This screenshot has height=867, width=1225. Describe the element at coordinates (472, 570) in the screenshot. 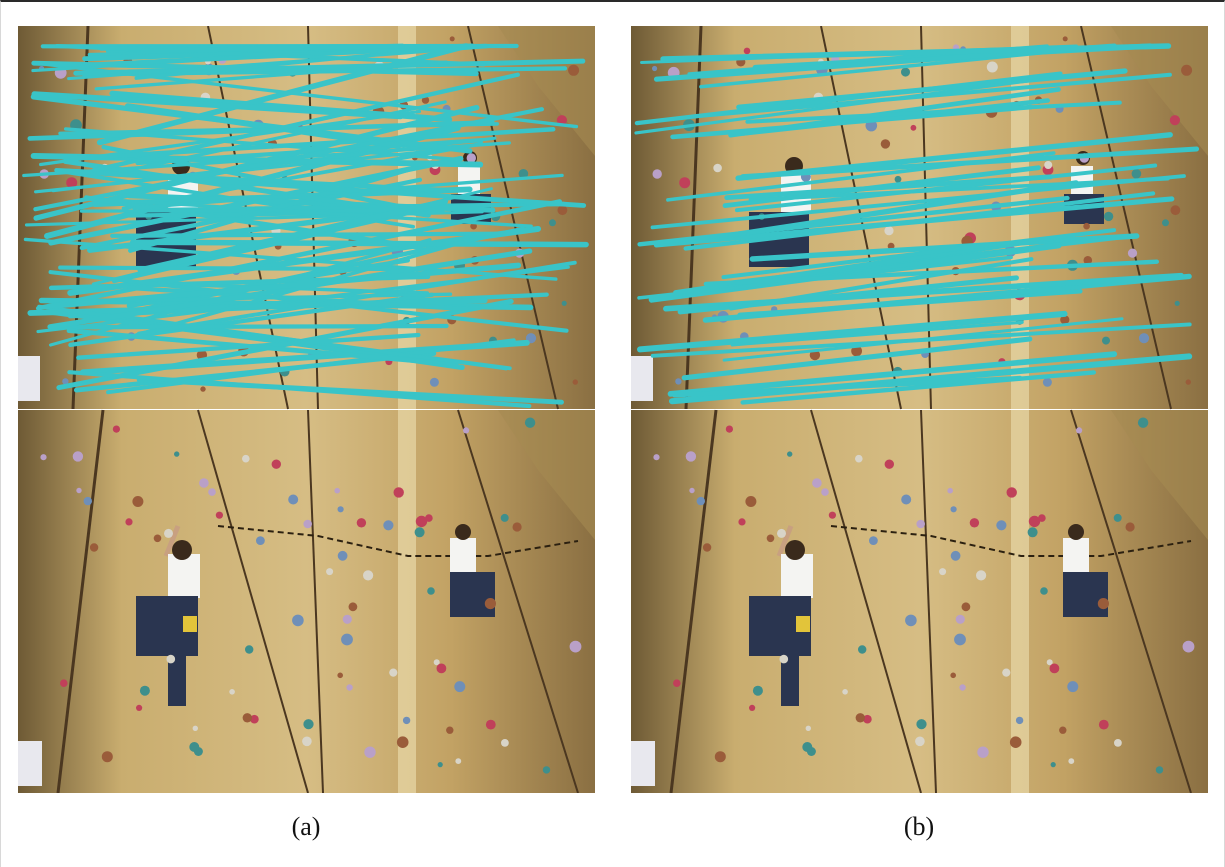

I see `bottom-climber-right` at that location.